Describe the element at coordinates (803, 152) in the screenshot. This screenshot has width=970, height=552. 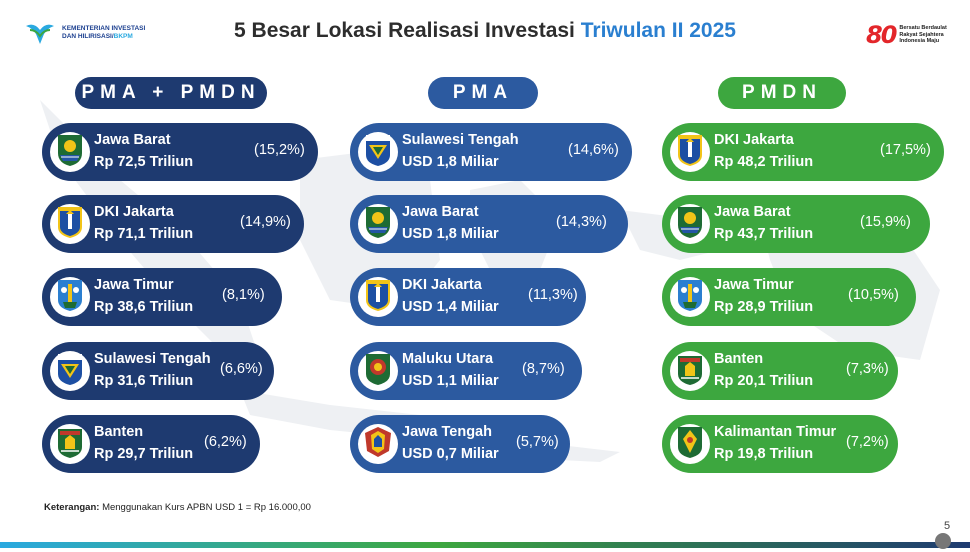
I see `location-card: DKI Jakarta Rp 48,2 Triliun (17,5%)` at that location.